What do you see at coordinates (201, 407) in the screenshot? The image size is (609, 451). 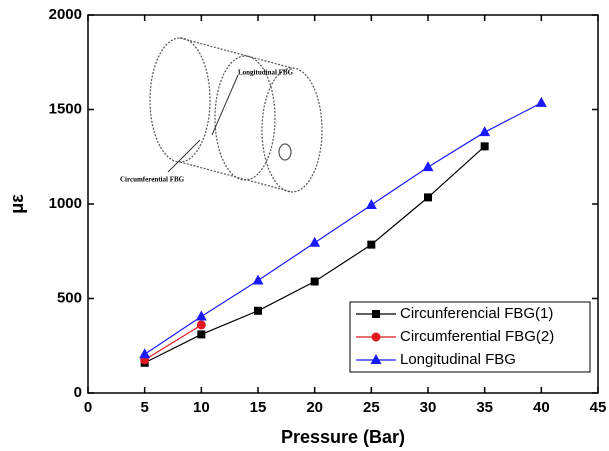 I see `x-tick-label: 10` at bounding box center [201, 407].